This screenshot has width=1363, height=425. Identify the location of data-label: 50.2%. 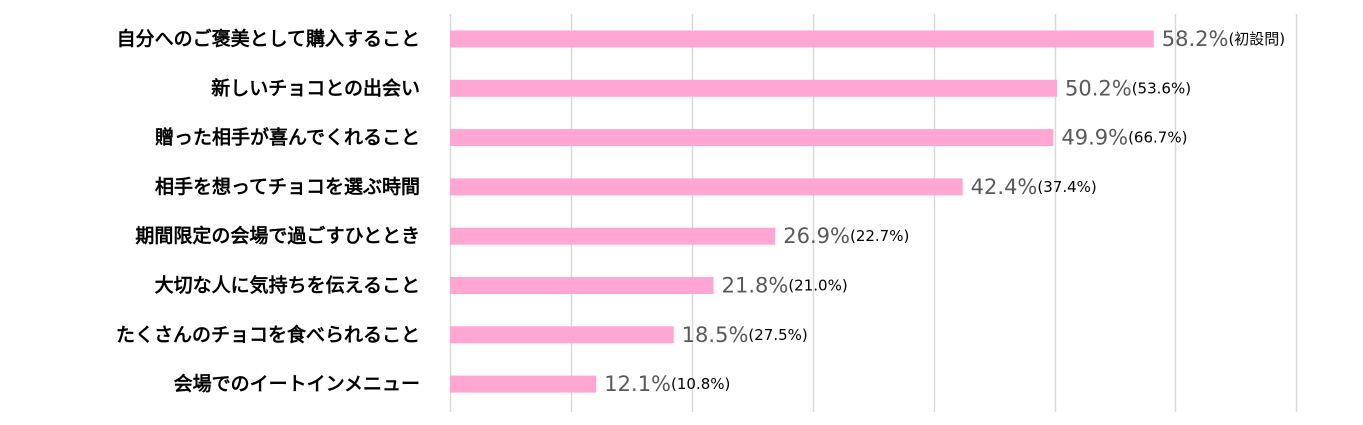
(1098, 88).